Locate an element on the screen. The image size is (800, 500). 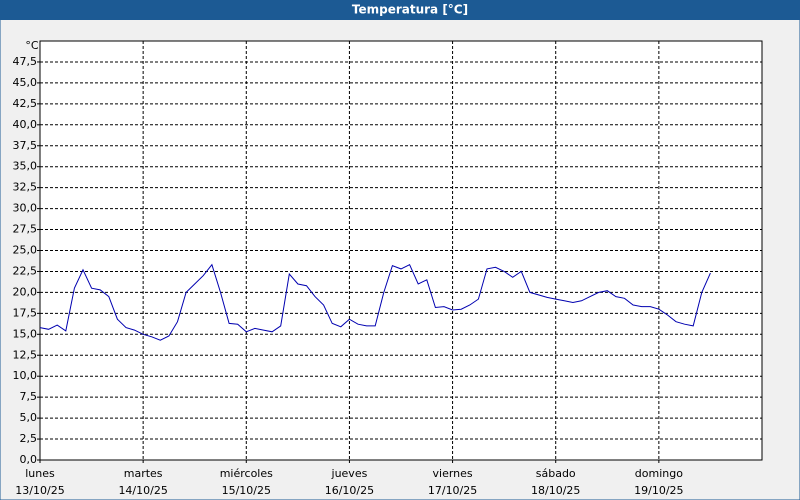
title-bar is located at coordinates (400, 10).